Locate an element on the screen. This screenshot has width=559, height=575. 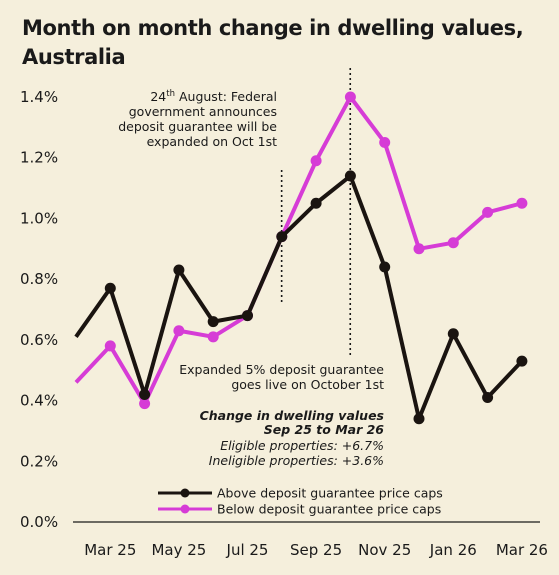
annotation-text: expanded on Oct 1st is located at coordinates (212, 141).